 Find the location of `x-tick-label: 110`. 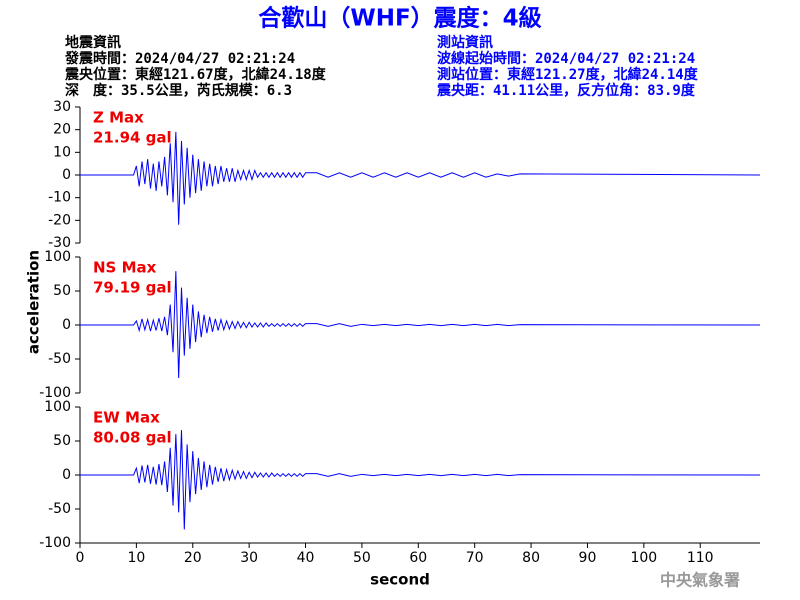

x-tick-label: 110 is located at coordinates (700, 558).